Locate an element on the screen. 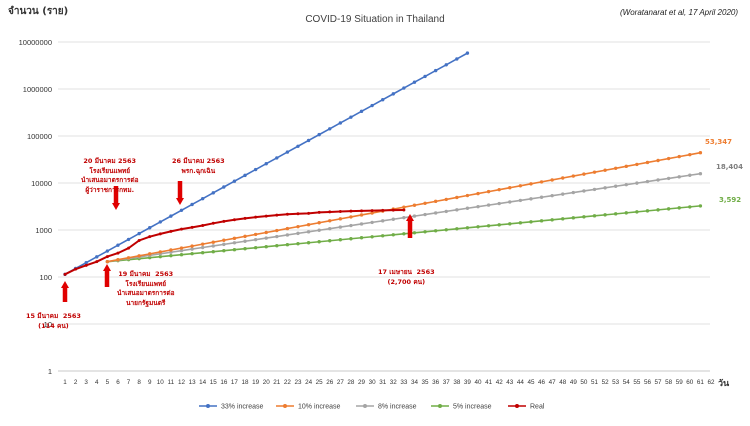 The image size is (750, 426). x-tick-label: 44 is located at coordinates (521, 382).